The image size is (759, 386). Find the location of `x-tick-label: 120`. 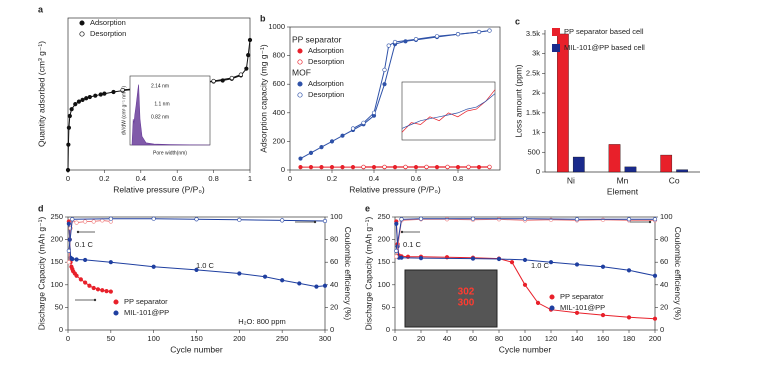

x-tick-label: 120 is located at coordinates (551, 338).